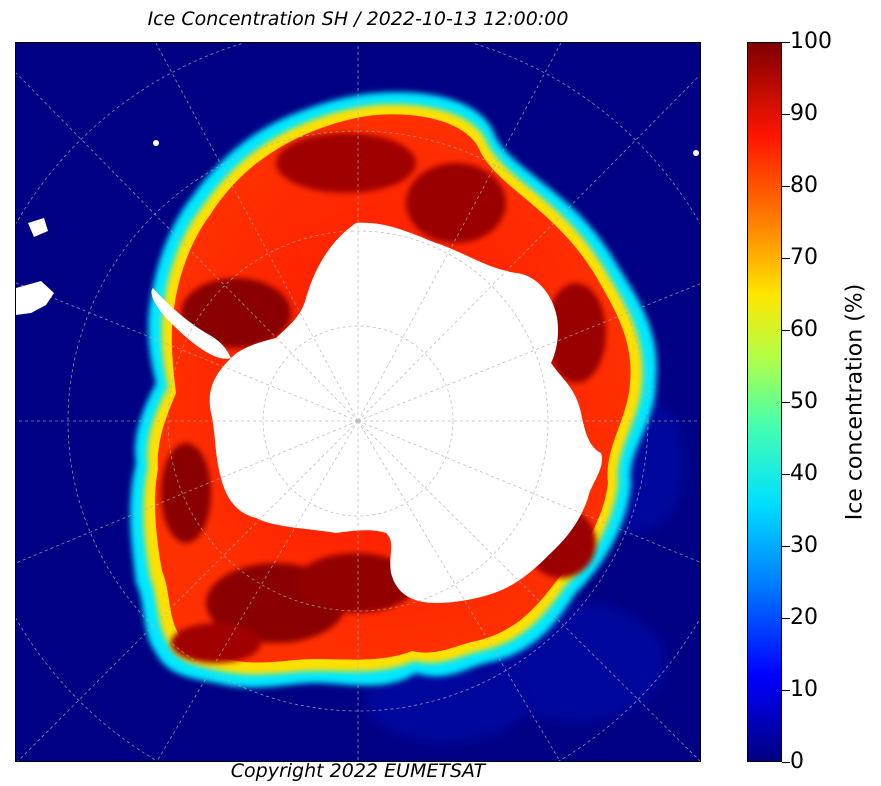  What do you see at coordinates (804, 545) in the screenshot?
I see `colorbar-tick-label: 30` at bounding box center [804, 545].